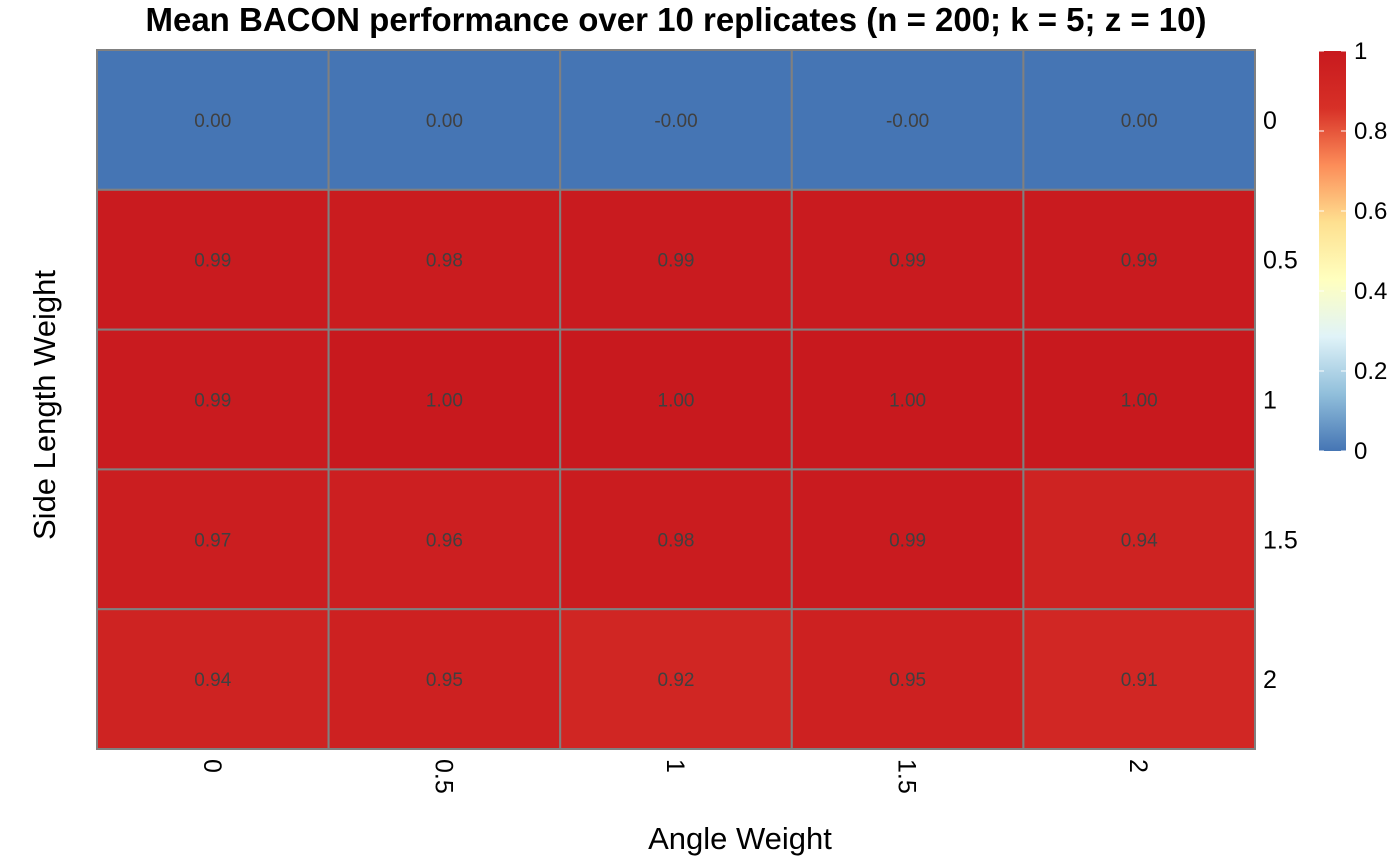 The height and width of the screenshot is (865, 1400). What do you see at coordinates (1370, 371) in the screenshot?
I see `legend-tick-label-1: 0.2` at bounding box center [1370, 371].